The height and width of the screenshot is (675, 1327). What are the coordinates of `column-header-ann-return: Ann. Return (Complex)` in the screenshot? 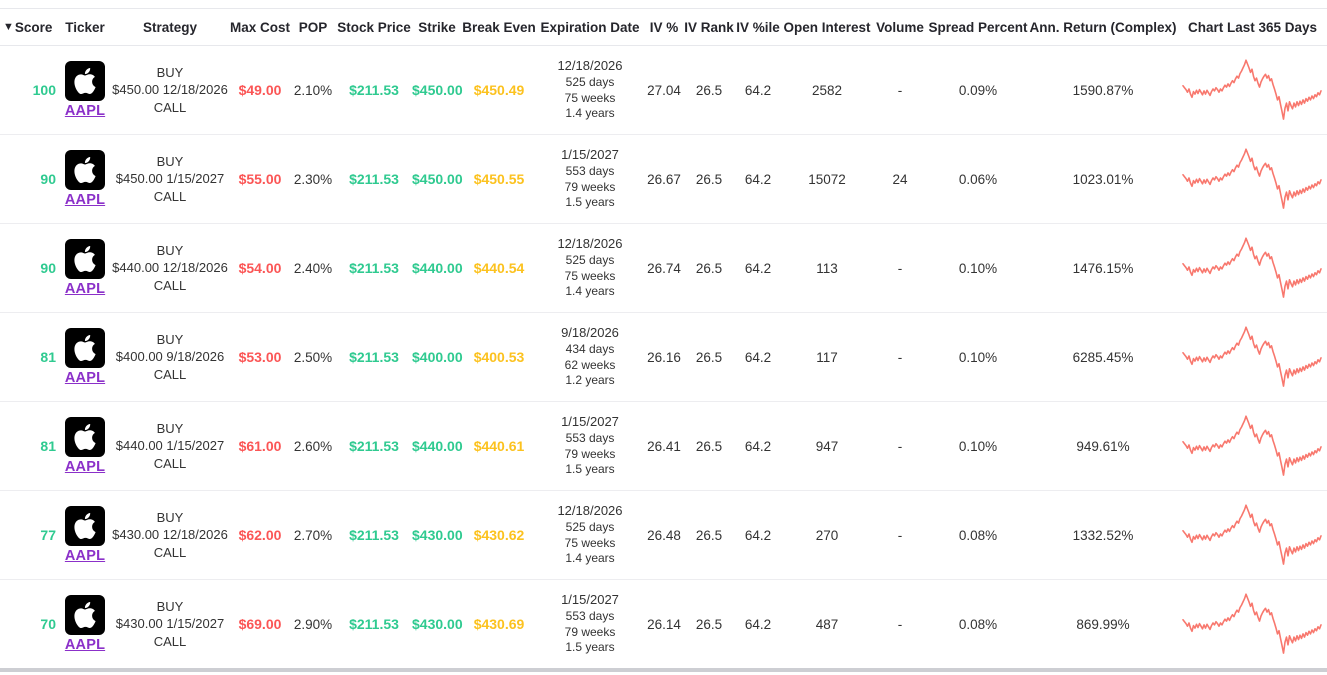 It's located at (1103, 27).